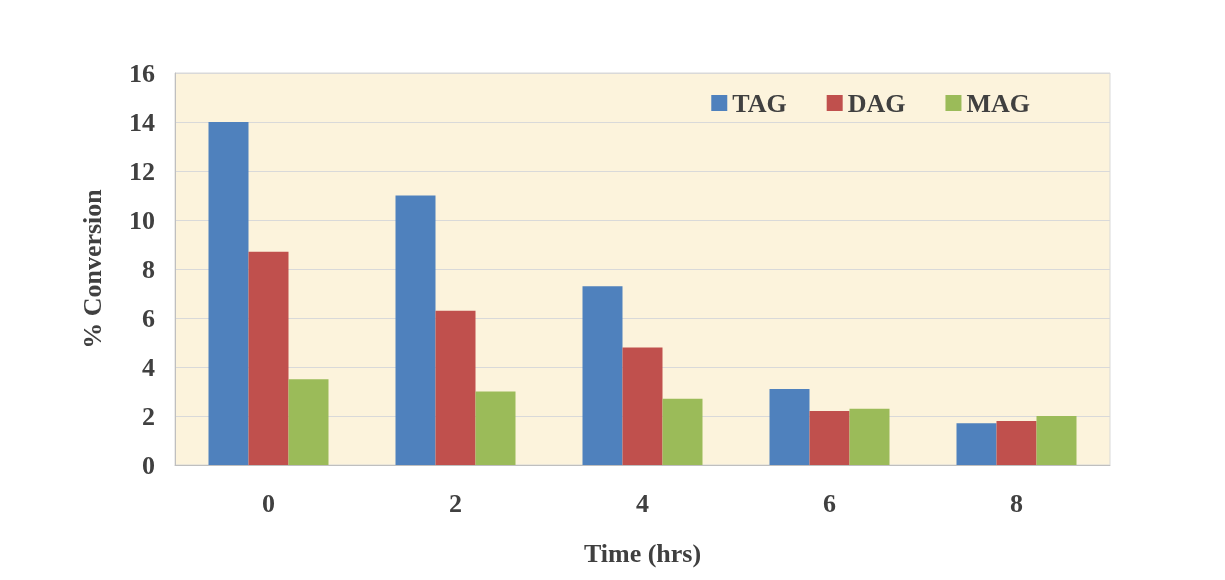 The image size is (1225, 580). Describe the element at coordinates (642, 553) in the screenshot. I see `x-axis-title: Time (hrs)` at that location.